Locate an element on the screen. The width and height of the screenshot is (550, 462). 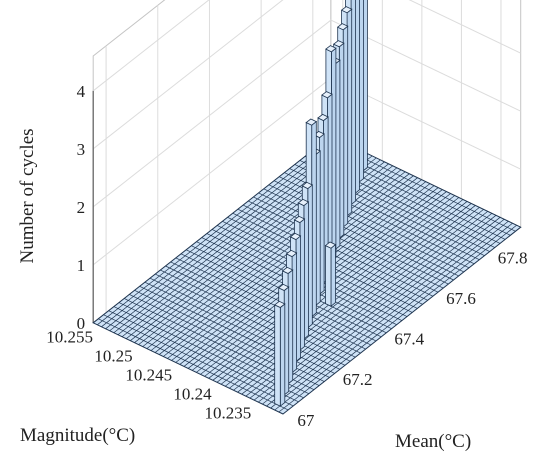
z-tick-labels: 0 1 2 3 4 is located at coordinates (81, 207).